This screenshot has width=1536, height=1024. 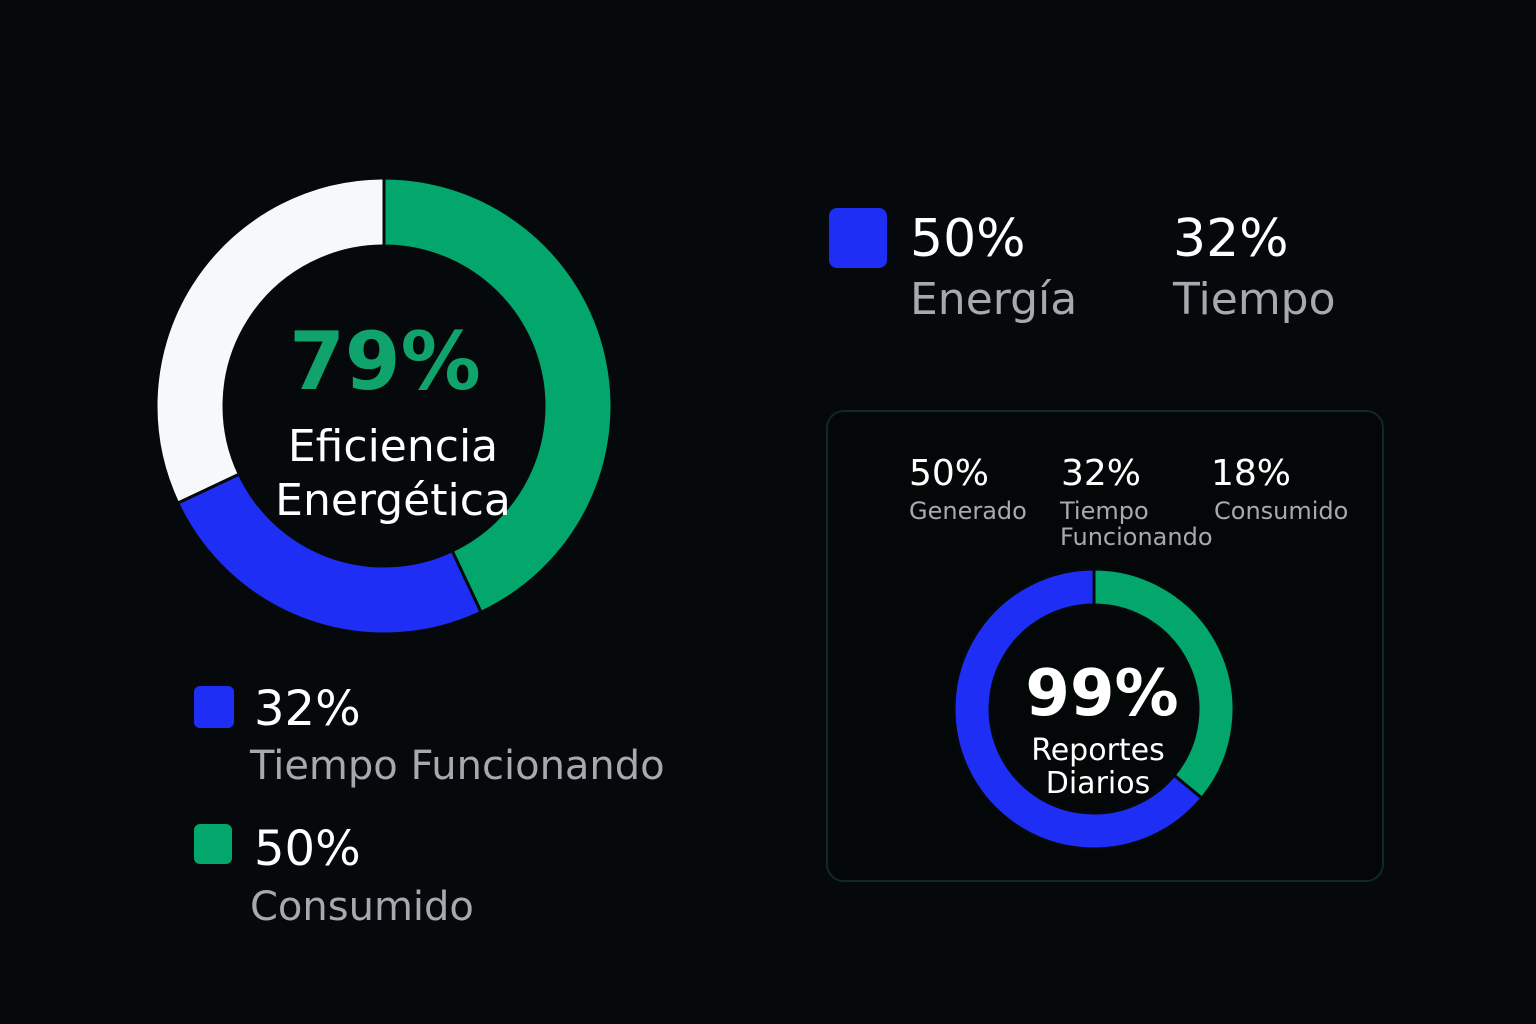 I want to click on top-legend-label-energia: Energía, so click(x=994, y=299).